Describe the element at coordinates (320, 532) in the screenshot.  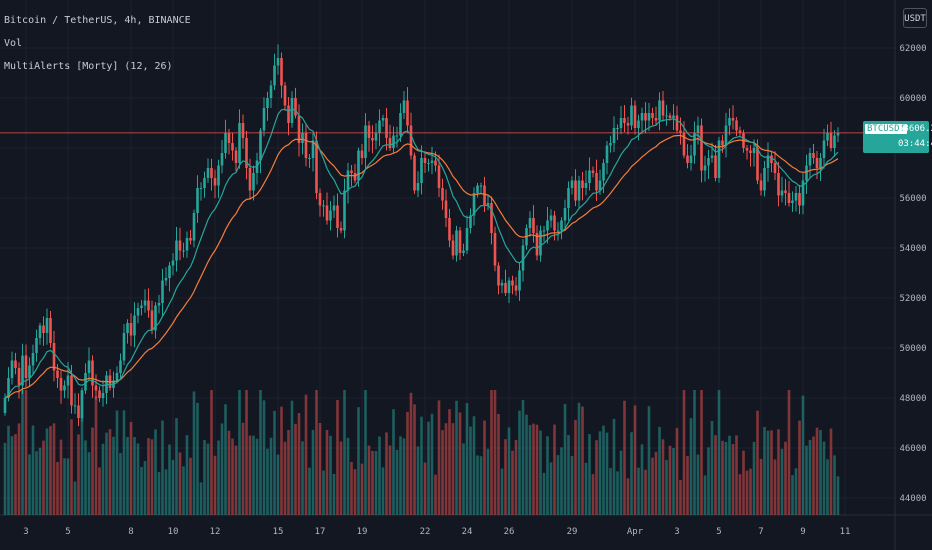
I see `x-tick-label: 17` at that location.